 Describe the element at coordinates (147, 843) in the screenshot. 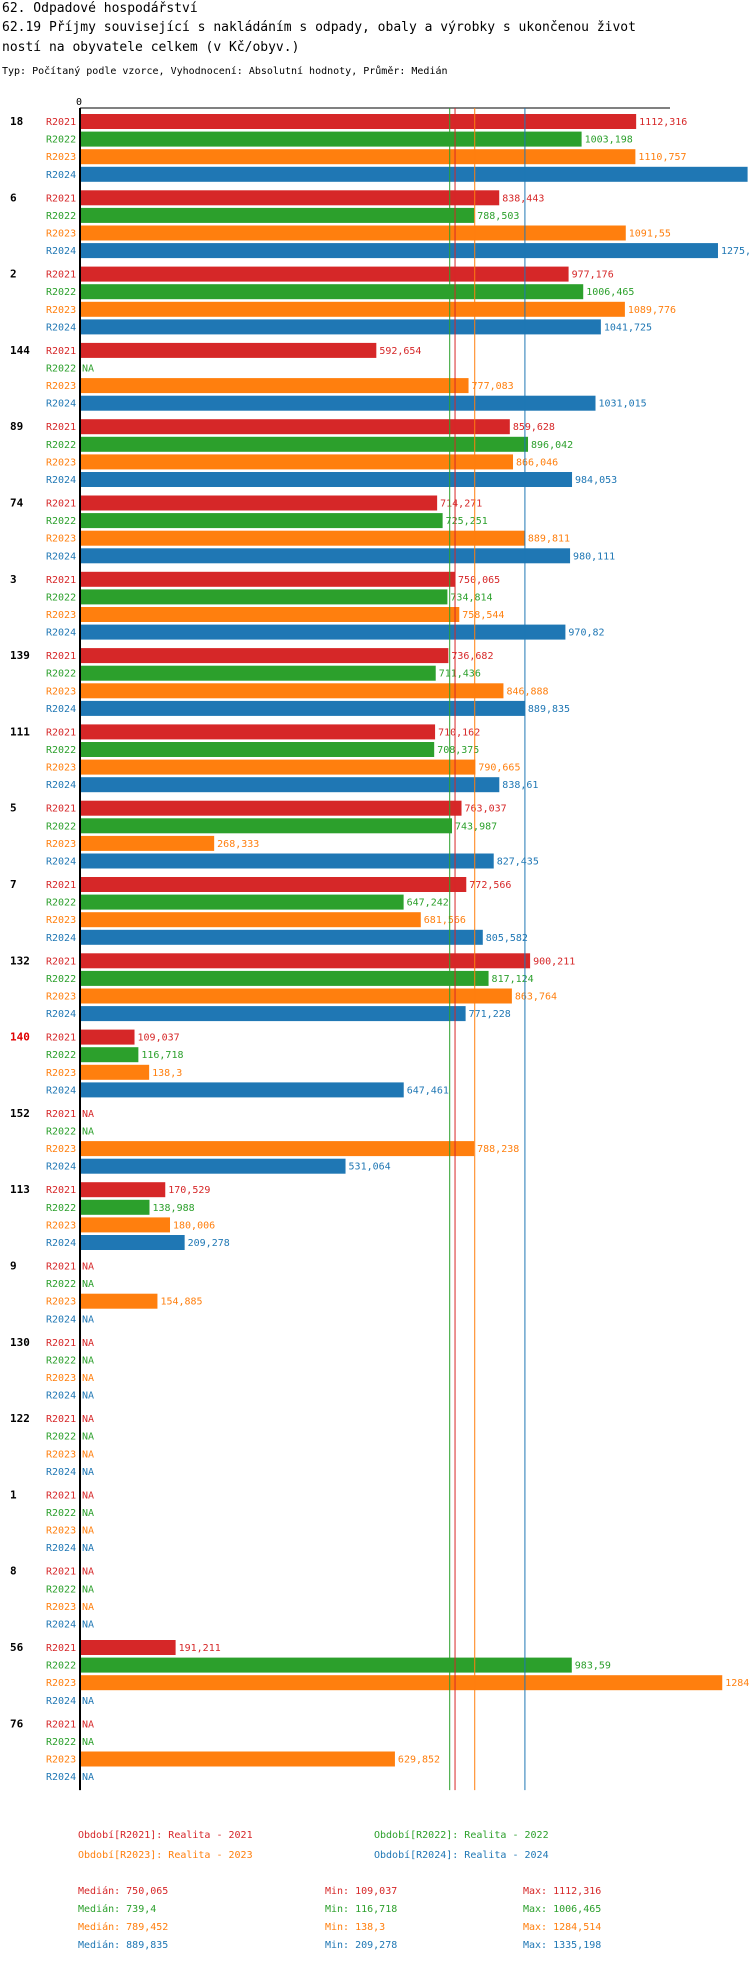

I see `bar-5-r2023` at that location.